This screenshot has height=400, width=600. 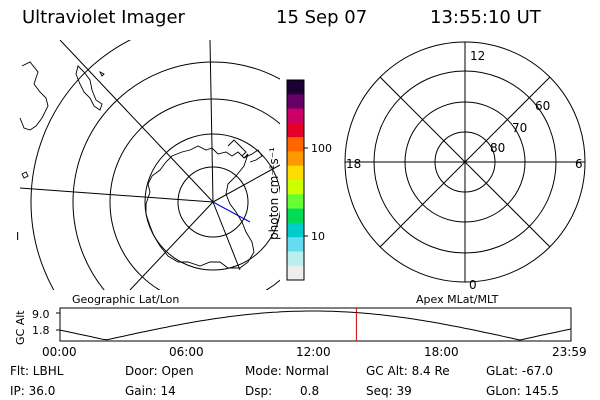 I want to click on altitude-strip-frame, so click(x=315, y=324).